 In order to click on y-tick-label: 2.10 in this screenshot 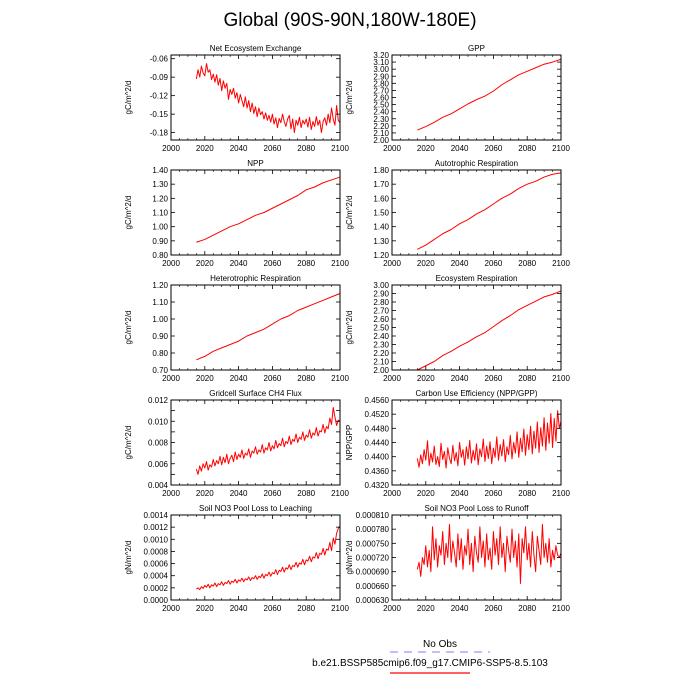, I will do `click(381, 362)`.